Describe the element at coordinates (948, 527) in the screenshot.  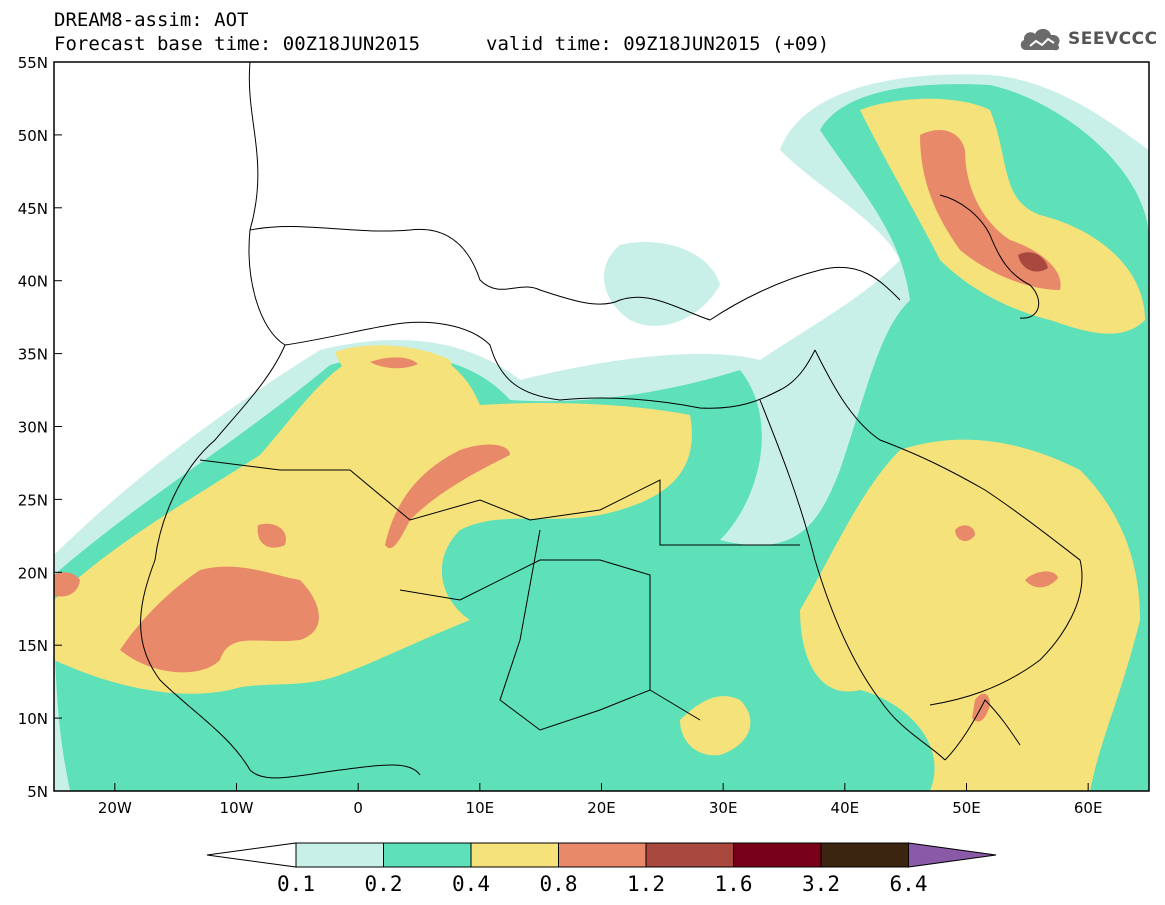
I see `coastline-arabia` at that location.